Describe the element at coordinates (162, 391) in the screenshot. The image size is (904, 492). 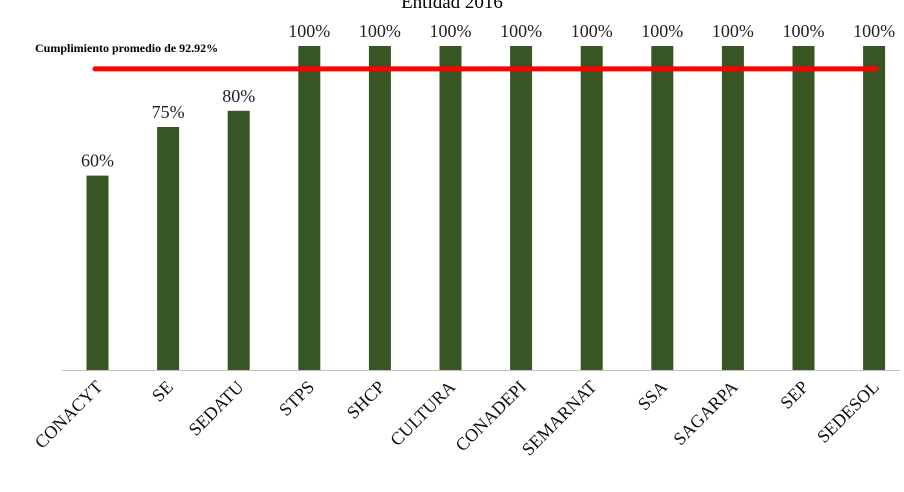
I see `x-tick-label-se: SE` at that location.